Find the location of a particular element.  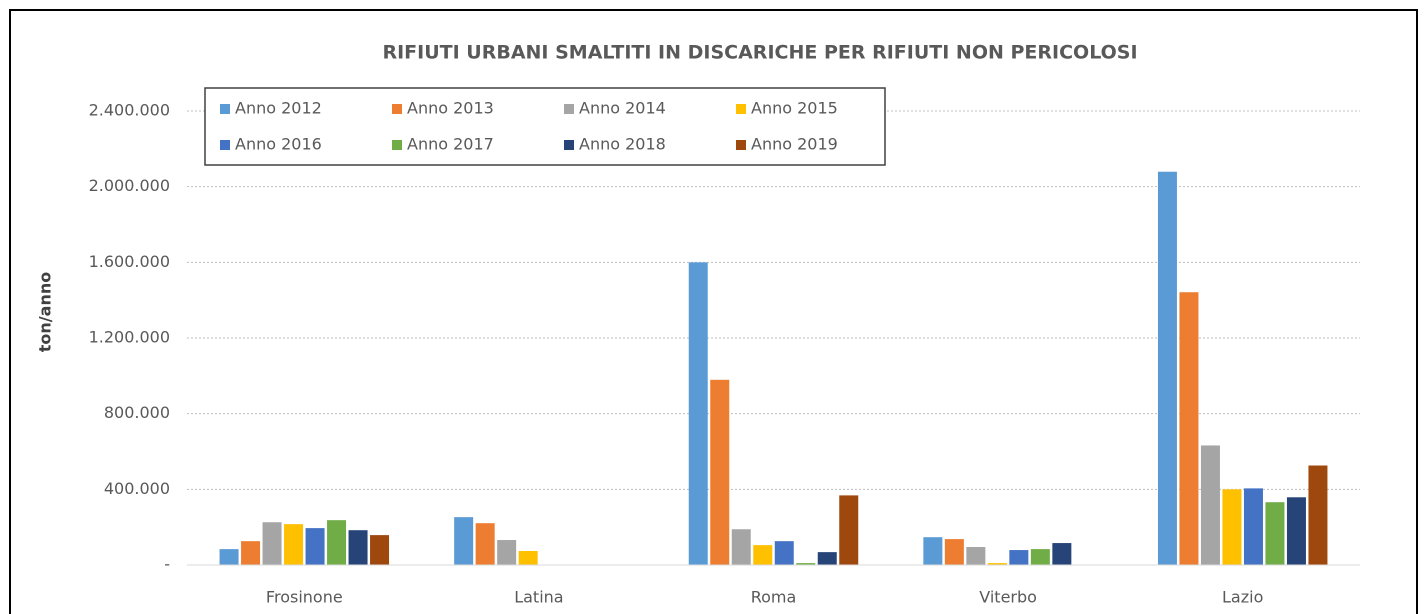

x-tick-label: Latina is located at coordinates (538, 597).